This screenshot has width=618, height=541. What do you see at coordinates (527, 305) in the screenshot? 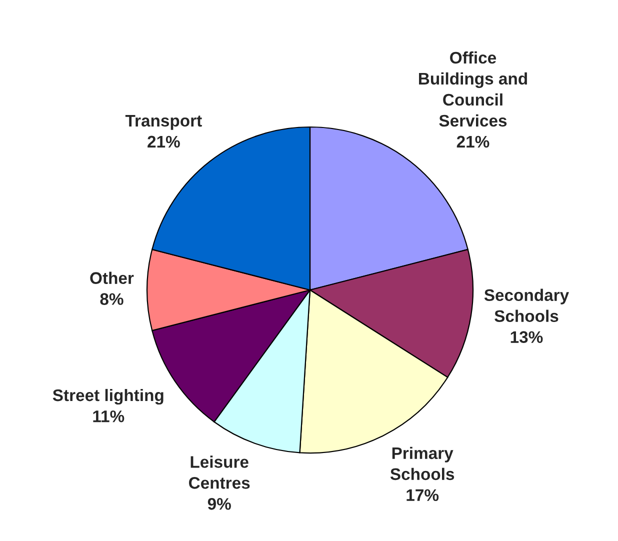
I see `slice-label: Secondary Schools` at bounding box center [527, 305].